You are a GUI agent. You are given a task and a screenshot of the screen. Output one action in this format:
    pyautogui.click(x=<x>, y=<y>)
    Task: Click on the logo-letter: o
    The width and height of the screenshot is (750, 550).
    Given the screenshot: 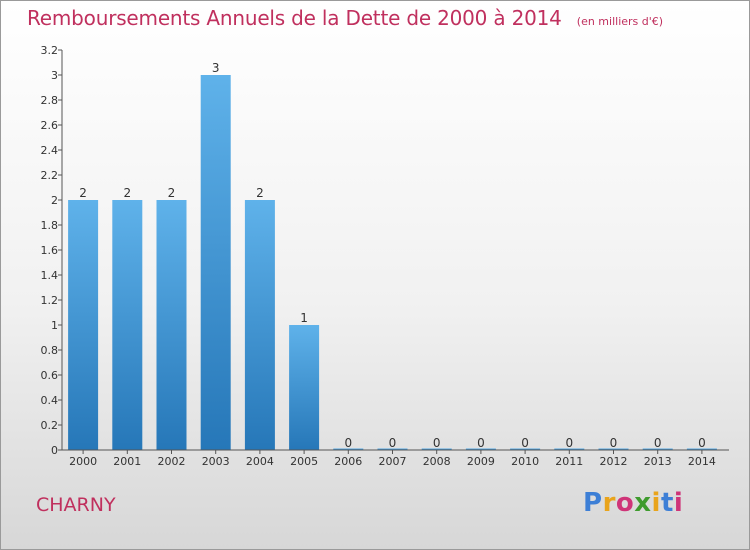 What is the action you would take?
    pyautogui.click(x=625, y=503)
    